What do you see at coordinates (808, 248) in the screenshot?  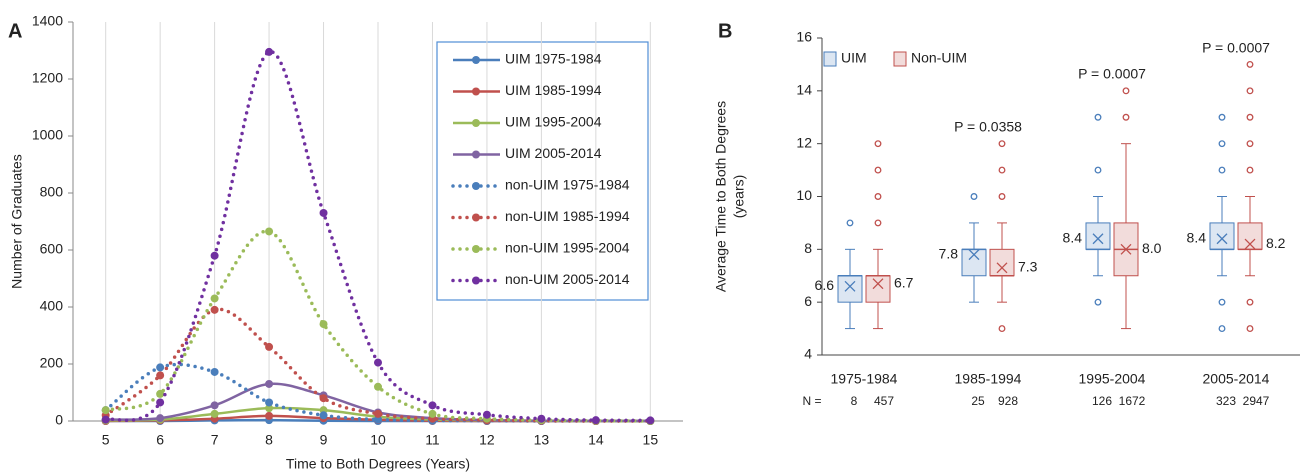 I see `y-tick-label: 8` at bounding box center [808, 248].